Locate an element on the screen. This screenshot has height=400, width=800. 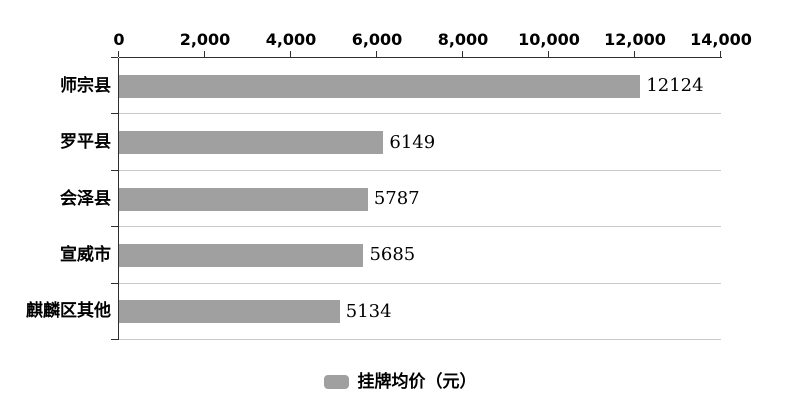
x-axis-tick-label: 10,000 is located at coordinates (549, 39).